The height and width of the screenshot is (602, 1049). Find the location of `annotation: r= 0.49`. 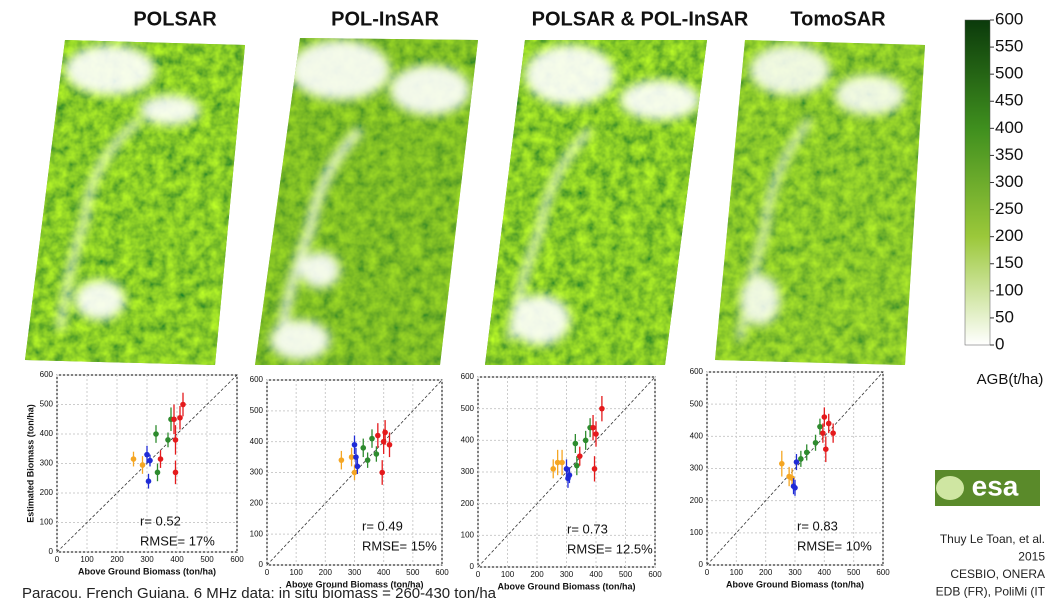

annotation: r= 0.49 is located at coordinates (382, 525).